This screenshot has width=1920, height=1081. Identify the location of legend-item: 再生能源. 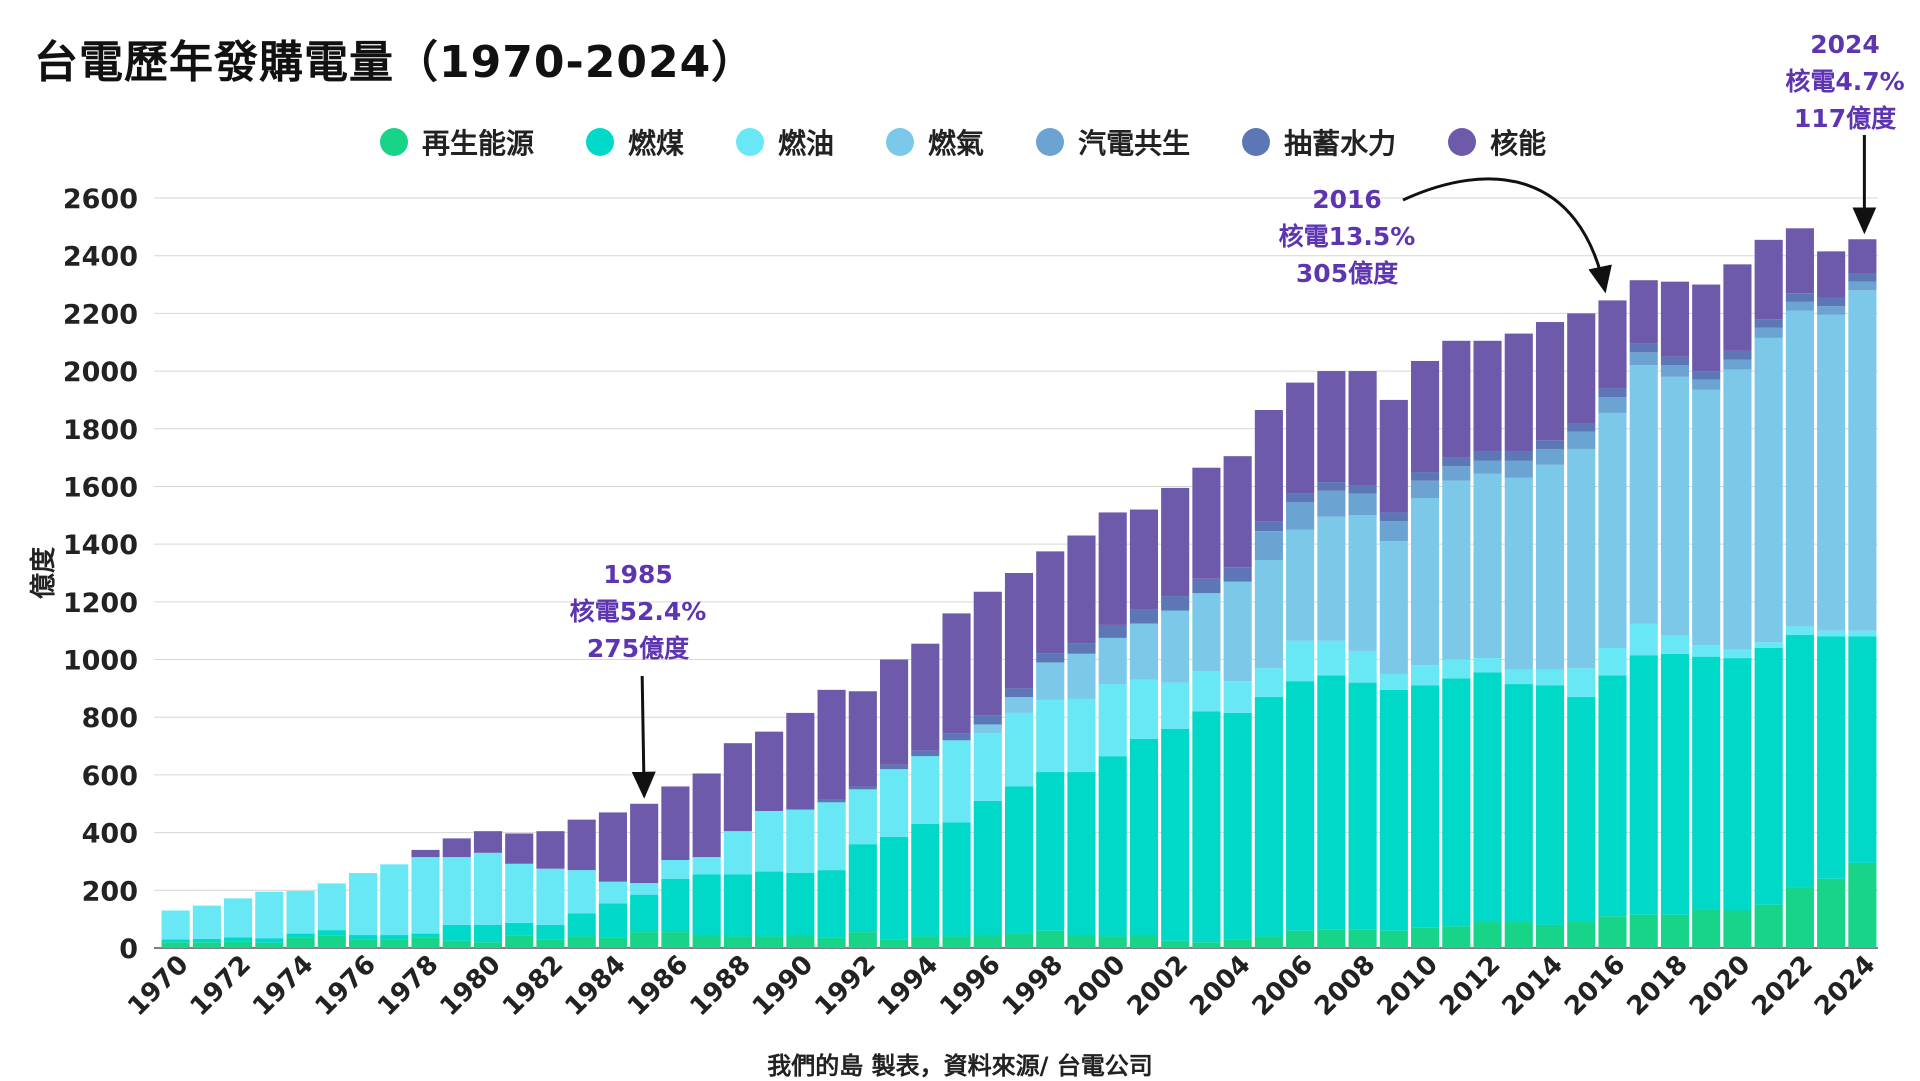
(457, 142).